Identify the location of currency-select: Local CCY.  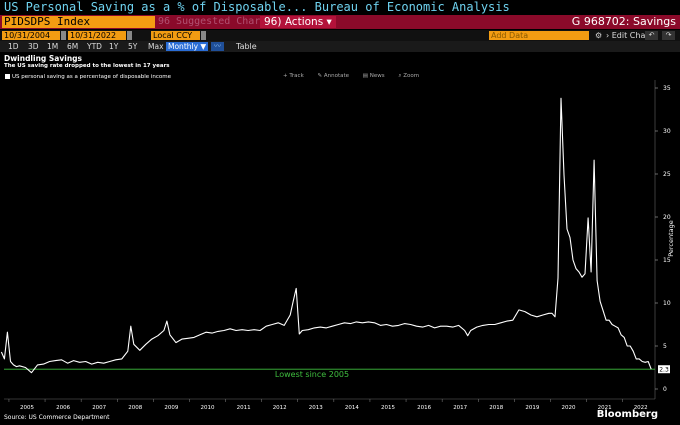
(175, 35).